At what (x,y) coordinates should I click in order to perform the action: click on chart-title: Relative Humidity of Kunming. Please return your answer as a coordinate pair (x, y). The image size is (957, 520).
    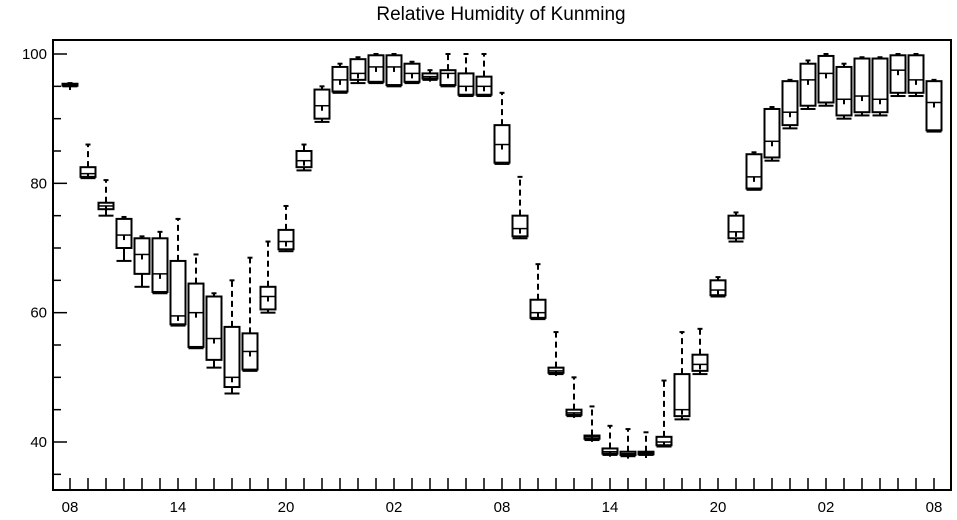
    Looking at the image, I should click on (501, 14).